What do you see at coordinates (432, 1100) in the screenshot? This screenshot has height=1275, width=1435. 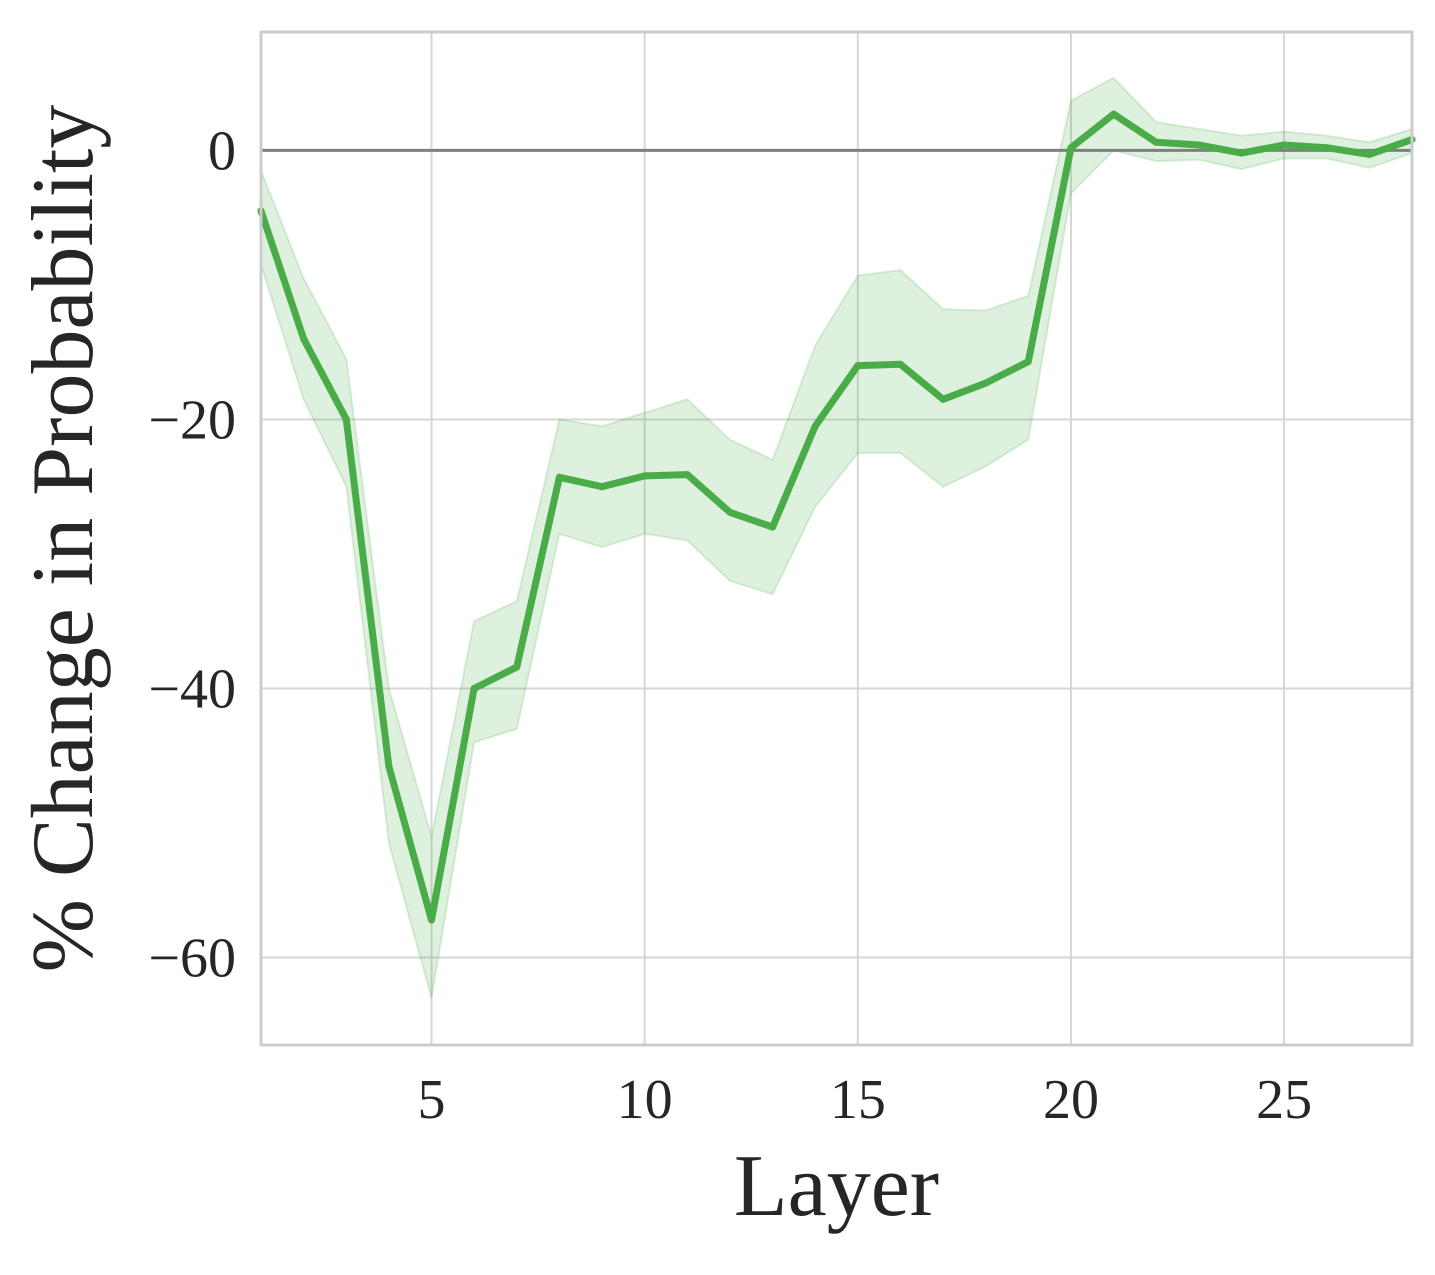 I see `x-tick-label: 5` at bounding box center [432, 1100].